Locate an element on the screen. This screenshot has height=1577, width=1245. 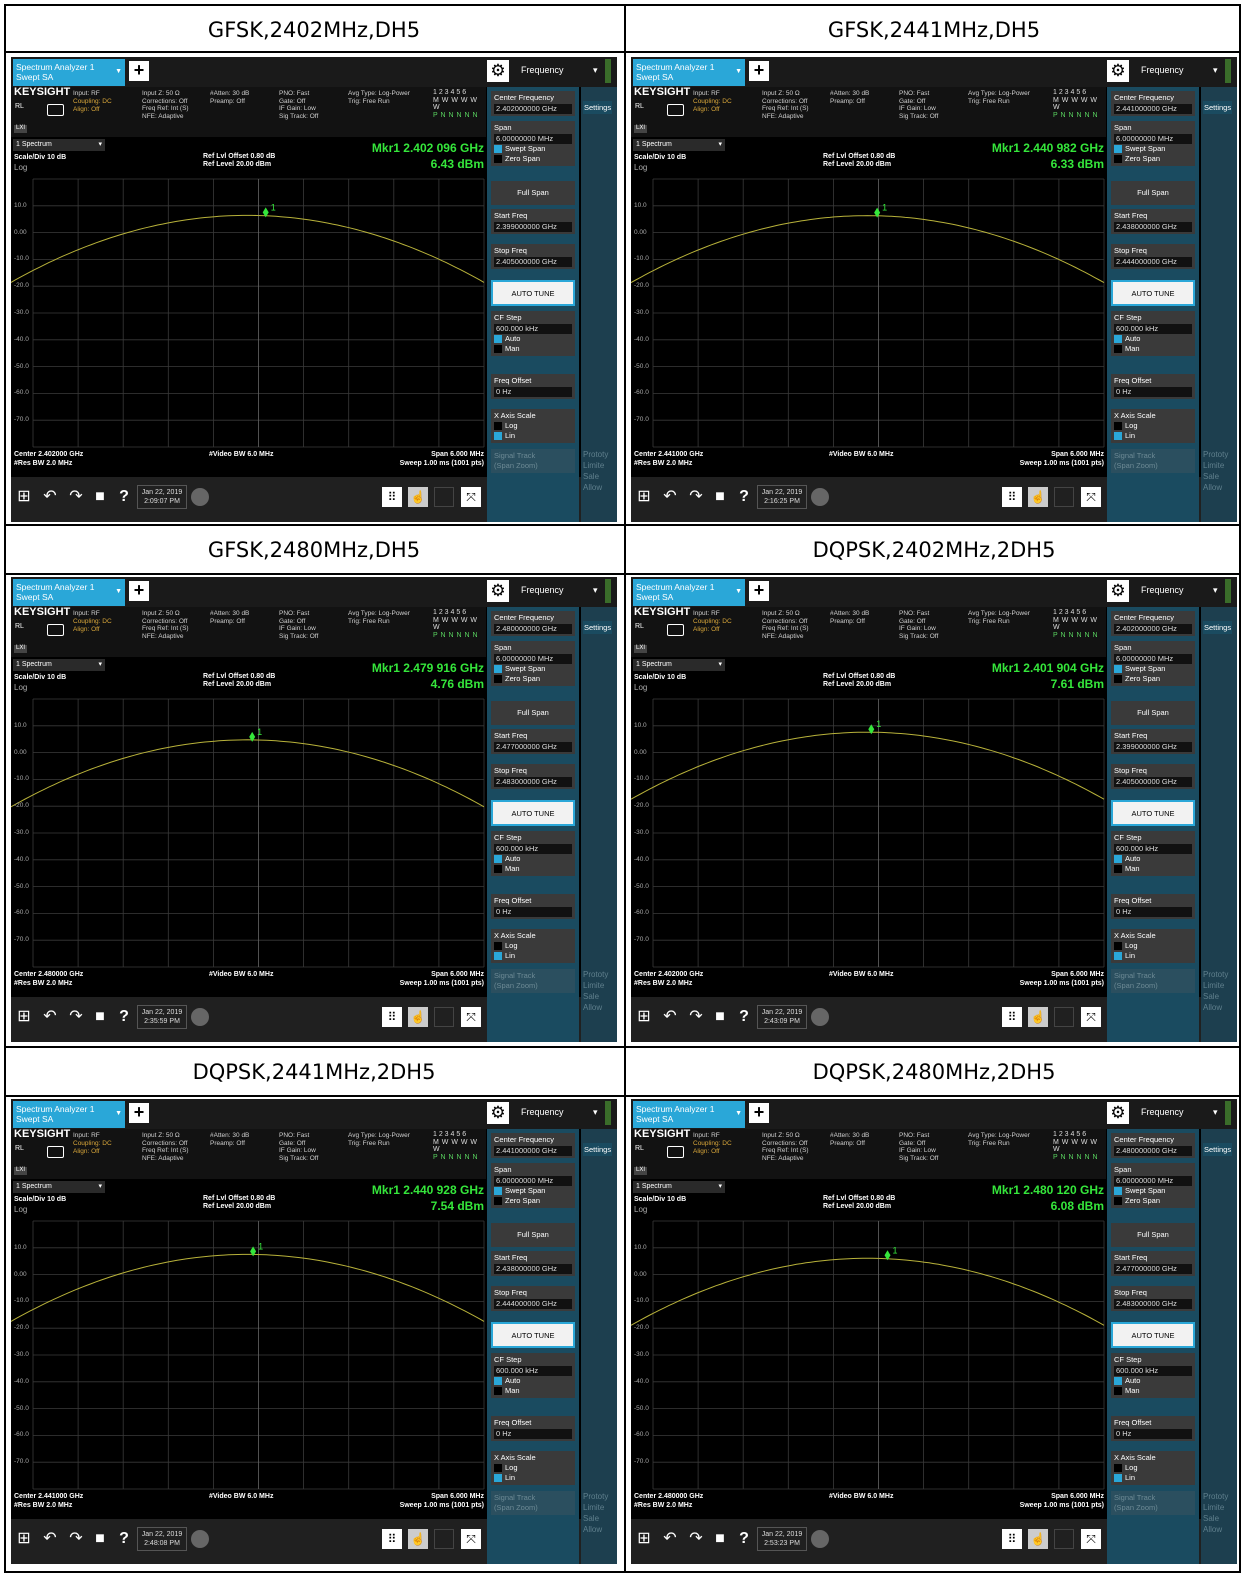
start-freq-button: Start Freq 2.438000000 GHz is located at coordinates (1153, 221).